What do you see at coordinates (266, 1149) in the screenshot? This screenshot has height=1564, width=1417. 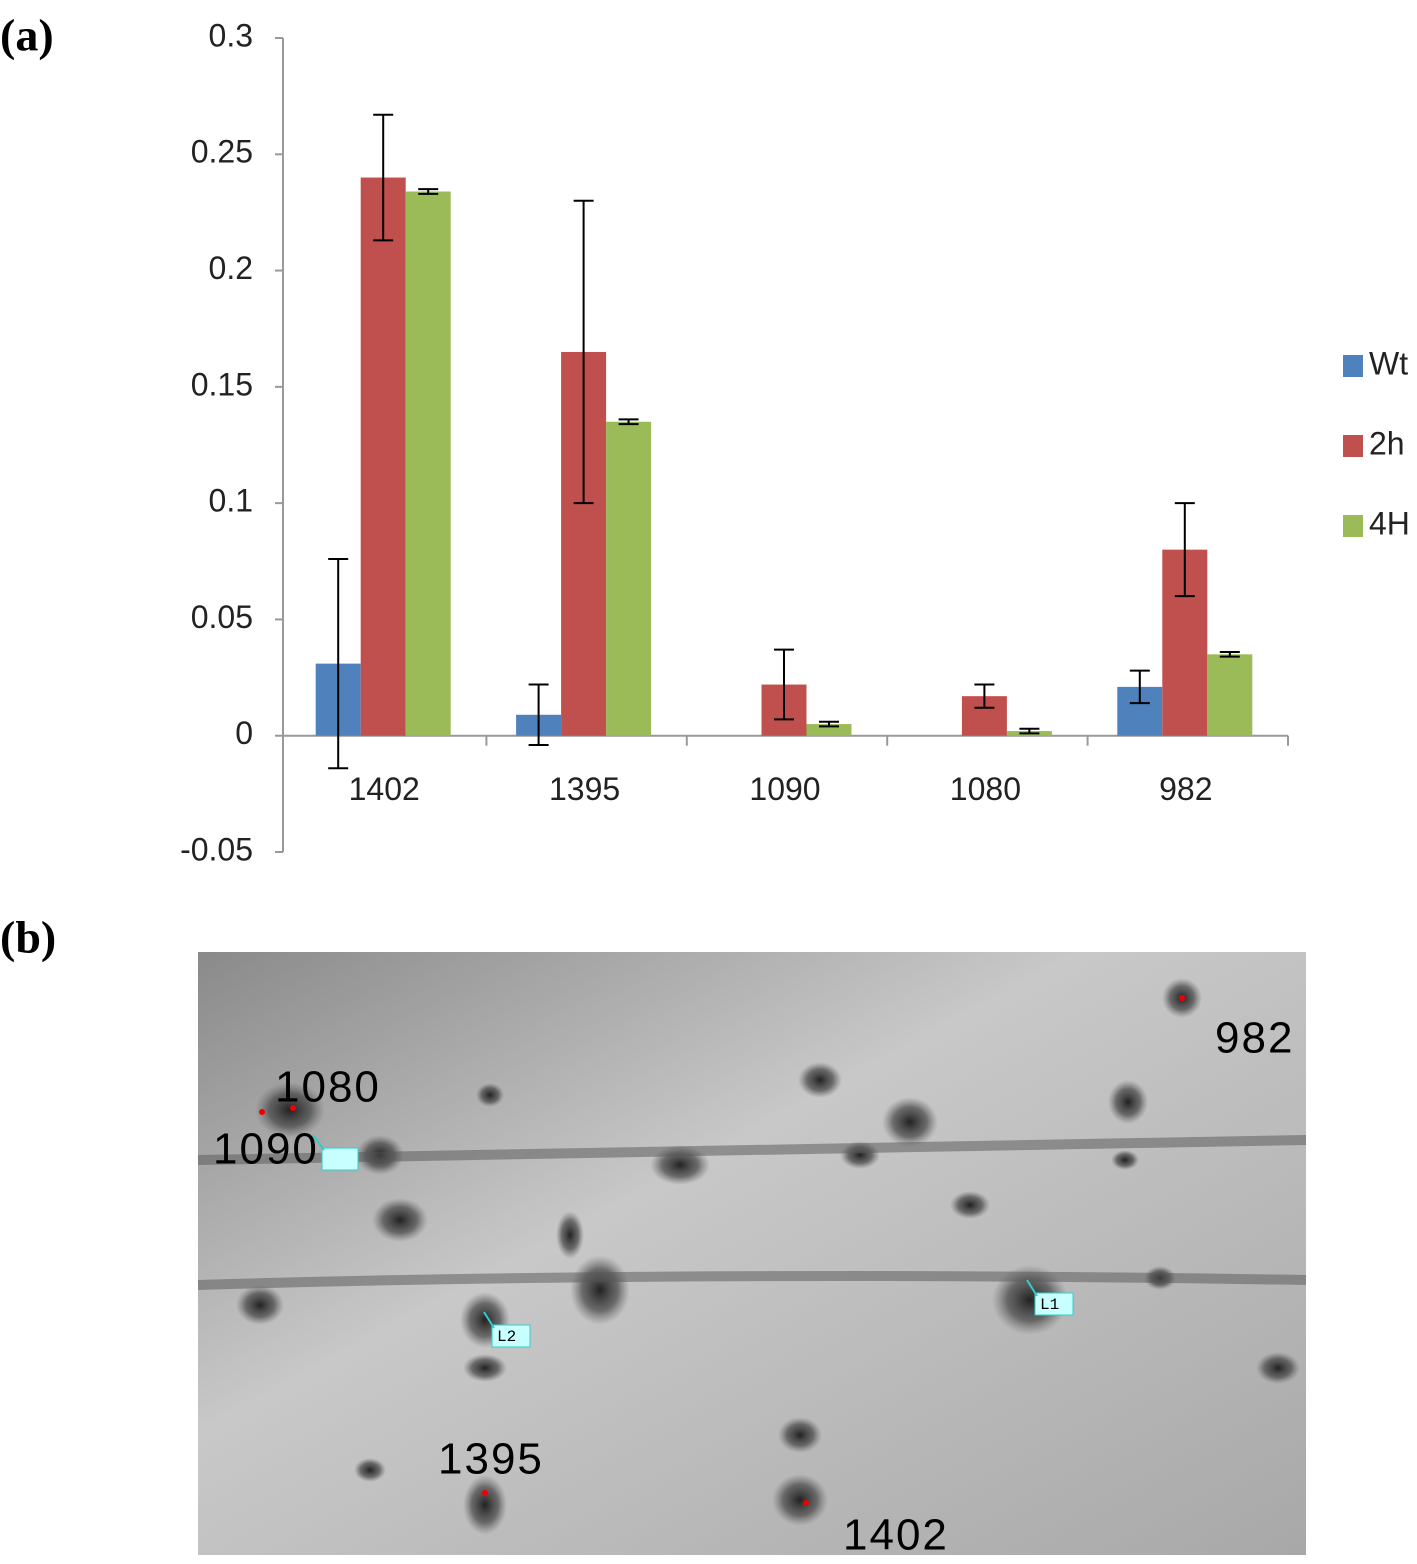 I see `spot-label: 1090` at bounding box center [266, 1149].